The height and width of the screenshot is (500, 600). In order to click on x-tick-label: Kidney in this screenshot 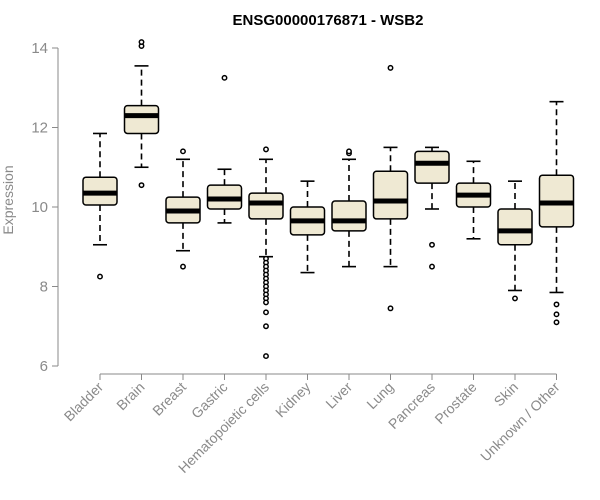, I will do `click(293, 400)`.